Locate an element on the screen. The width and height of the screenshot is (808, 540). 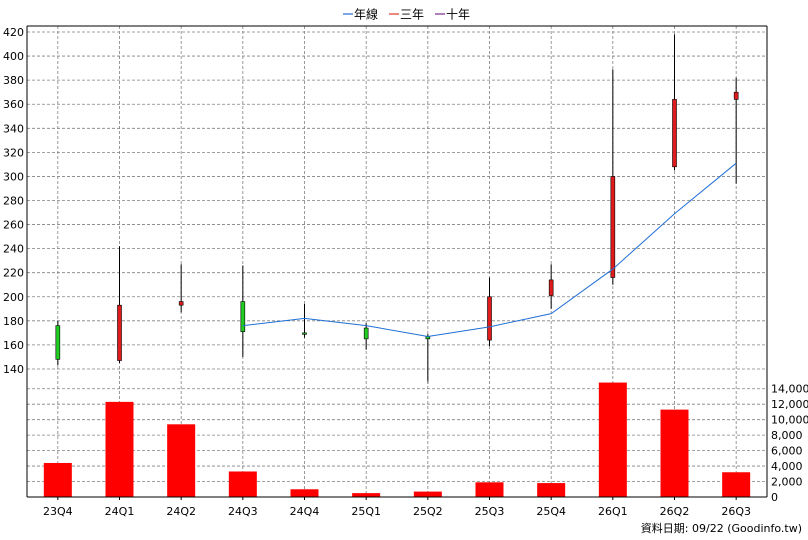
candle-body-25Q4 is located at coordinates (551, 287).